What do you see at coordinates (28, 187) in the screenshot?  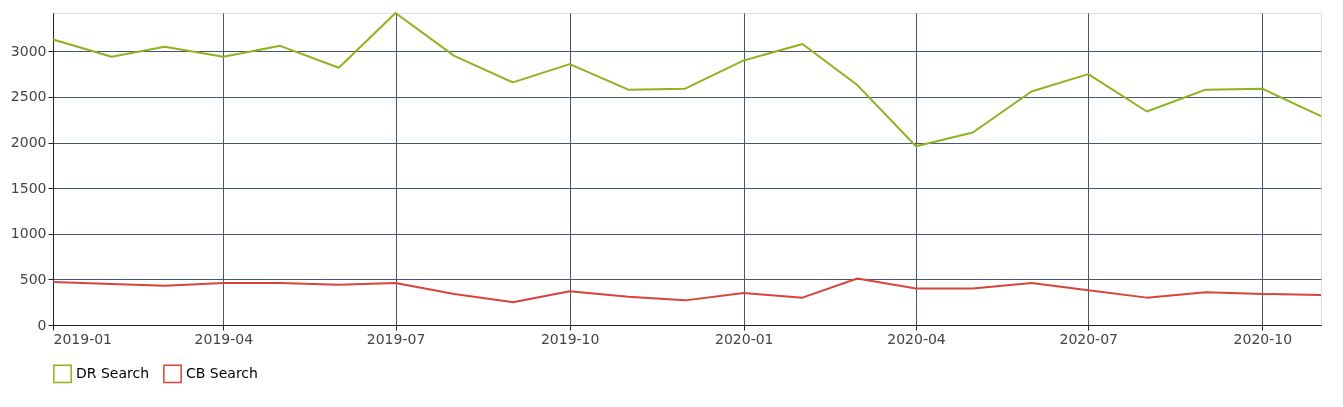 I see `y-tick-label: 1500` at bounding box center [28, 187].